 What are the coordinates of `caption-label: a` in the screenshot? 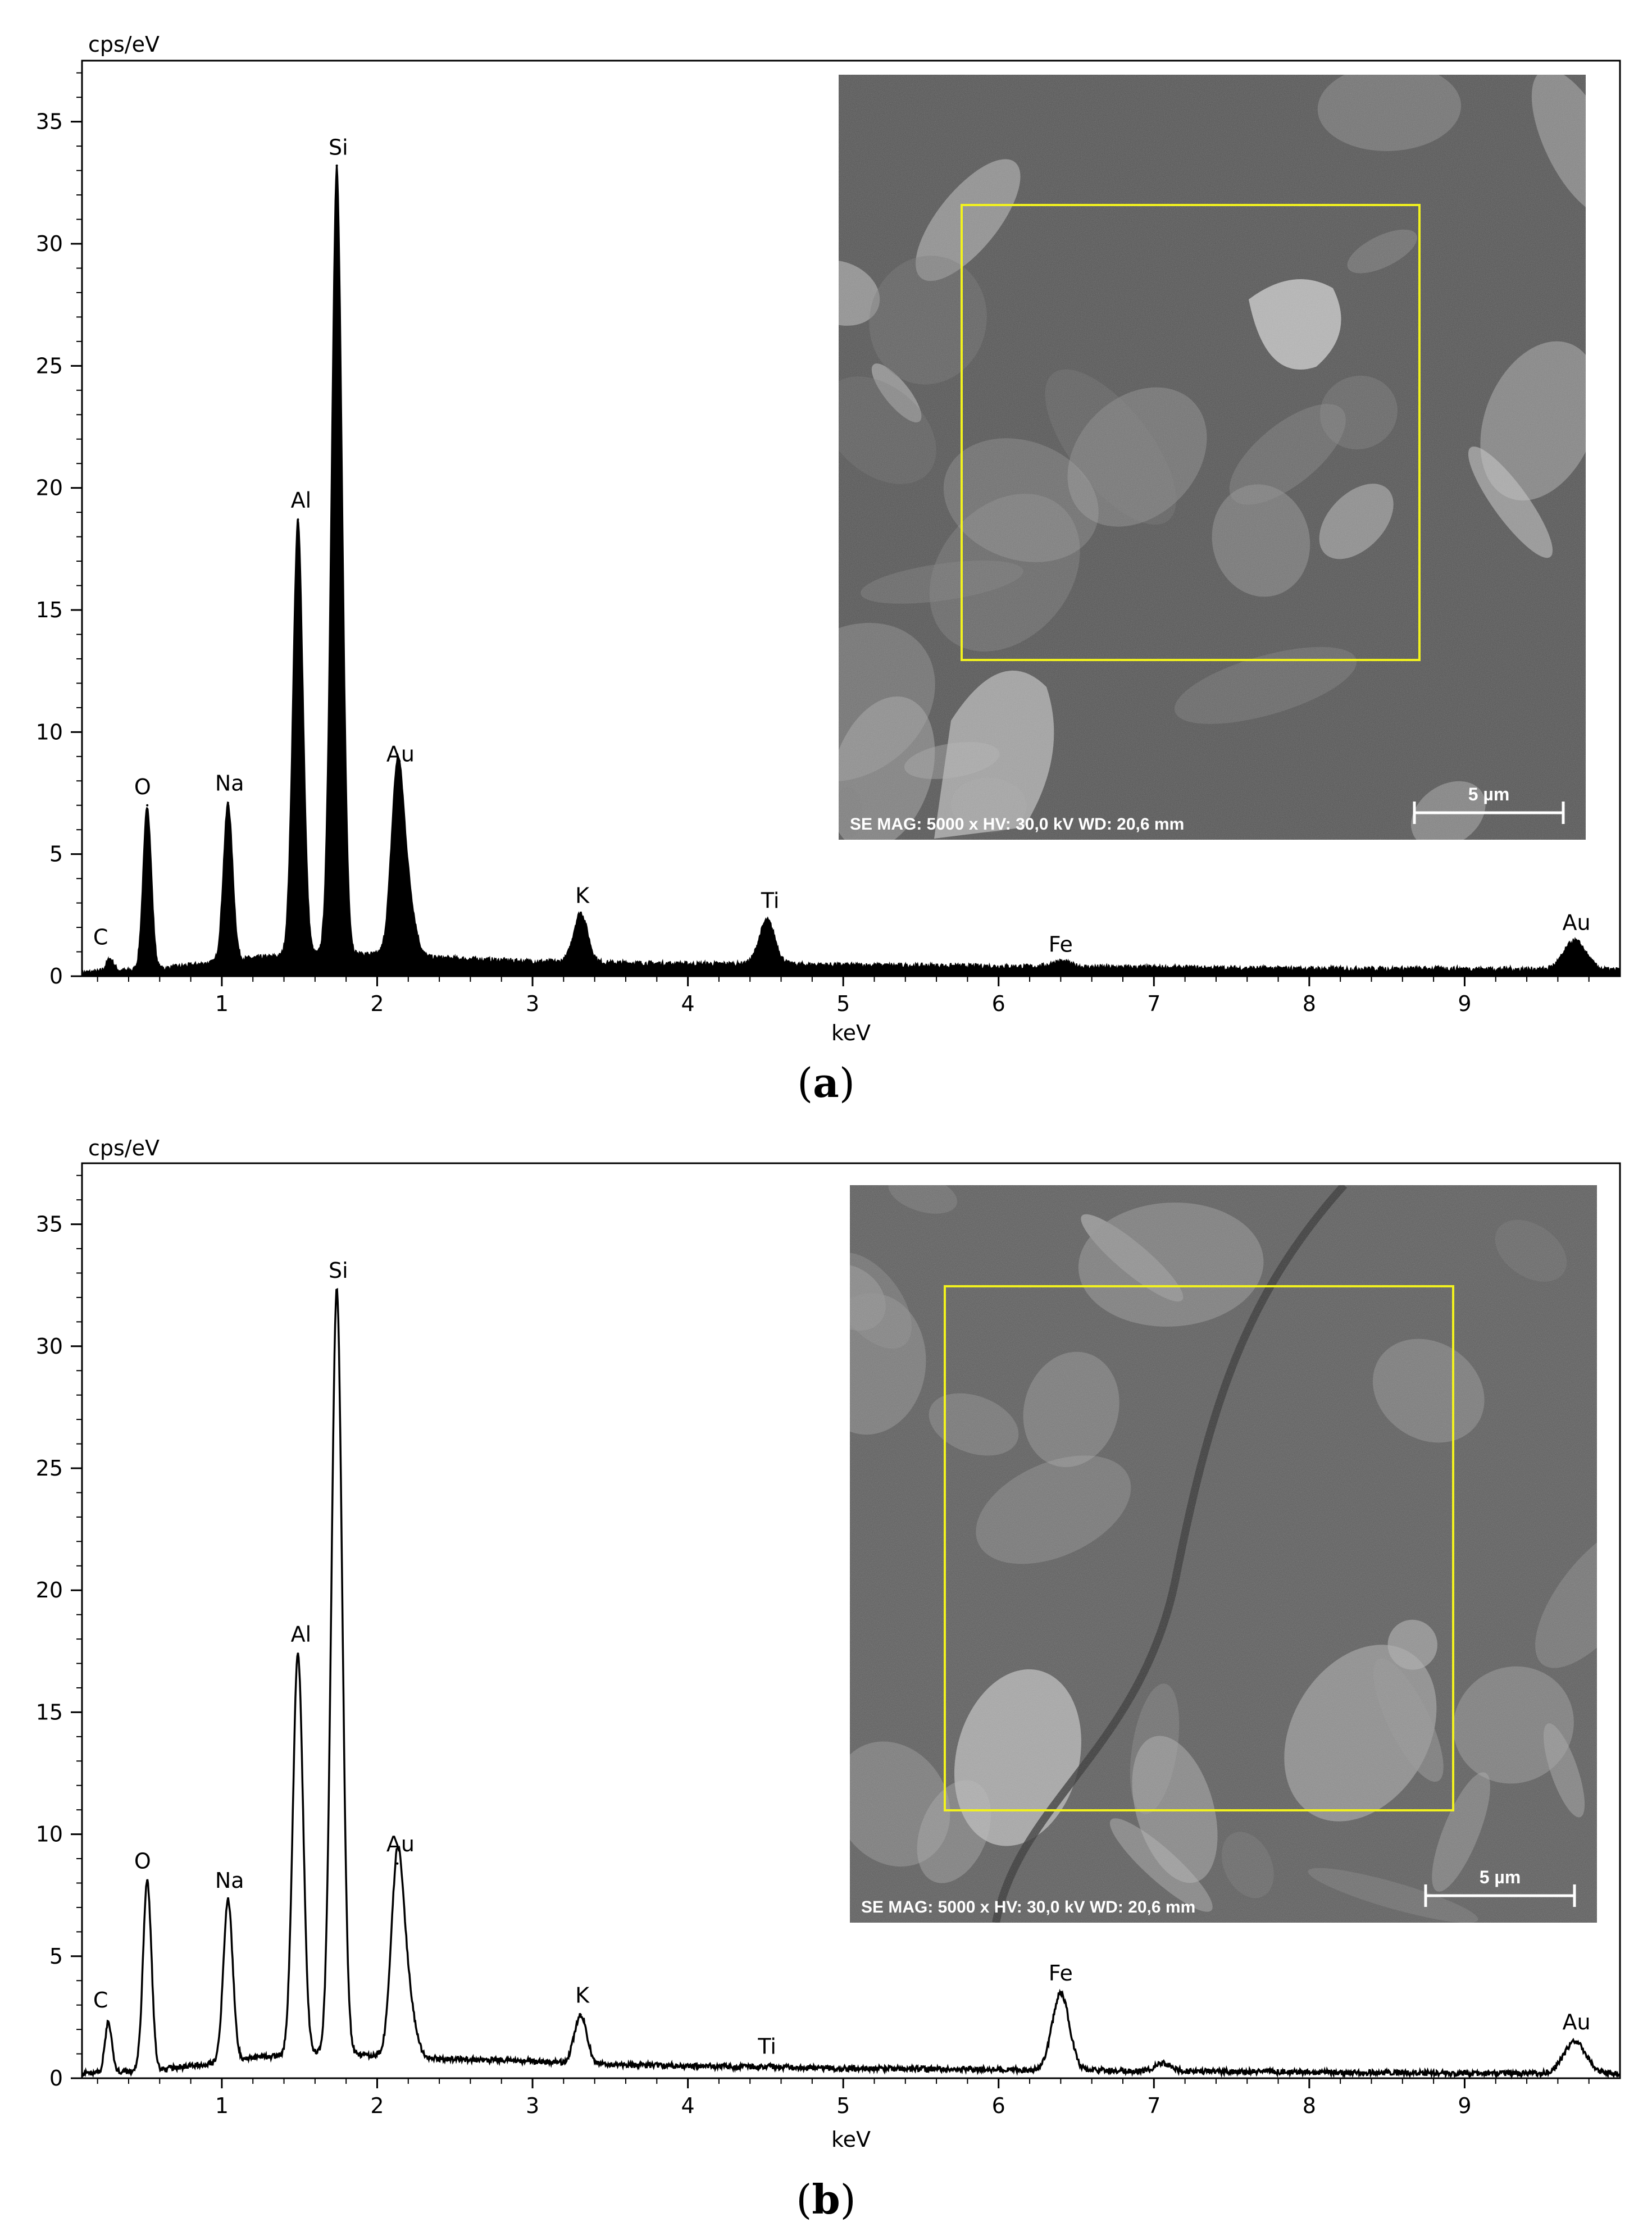 It's located at (826, 1083).